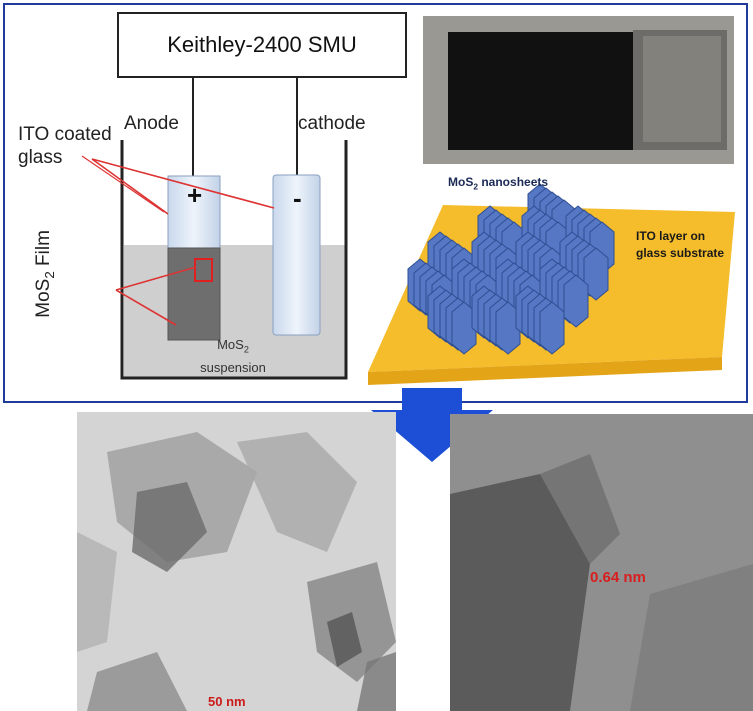 The height and width of the screenshot is (711, 753). Describe the element at coordinates (671, 236) in the screenshot. I see `ito-layer-line1: ITO layer on` at that location.